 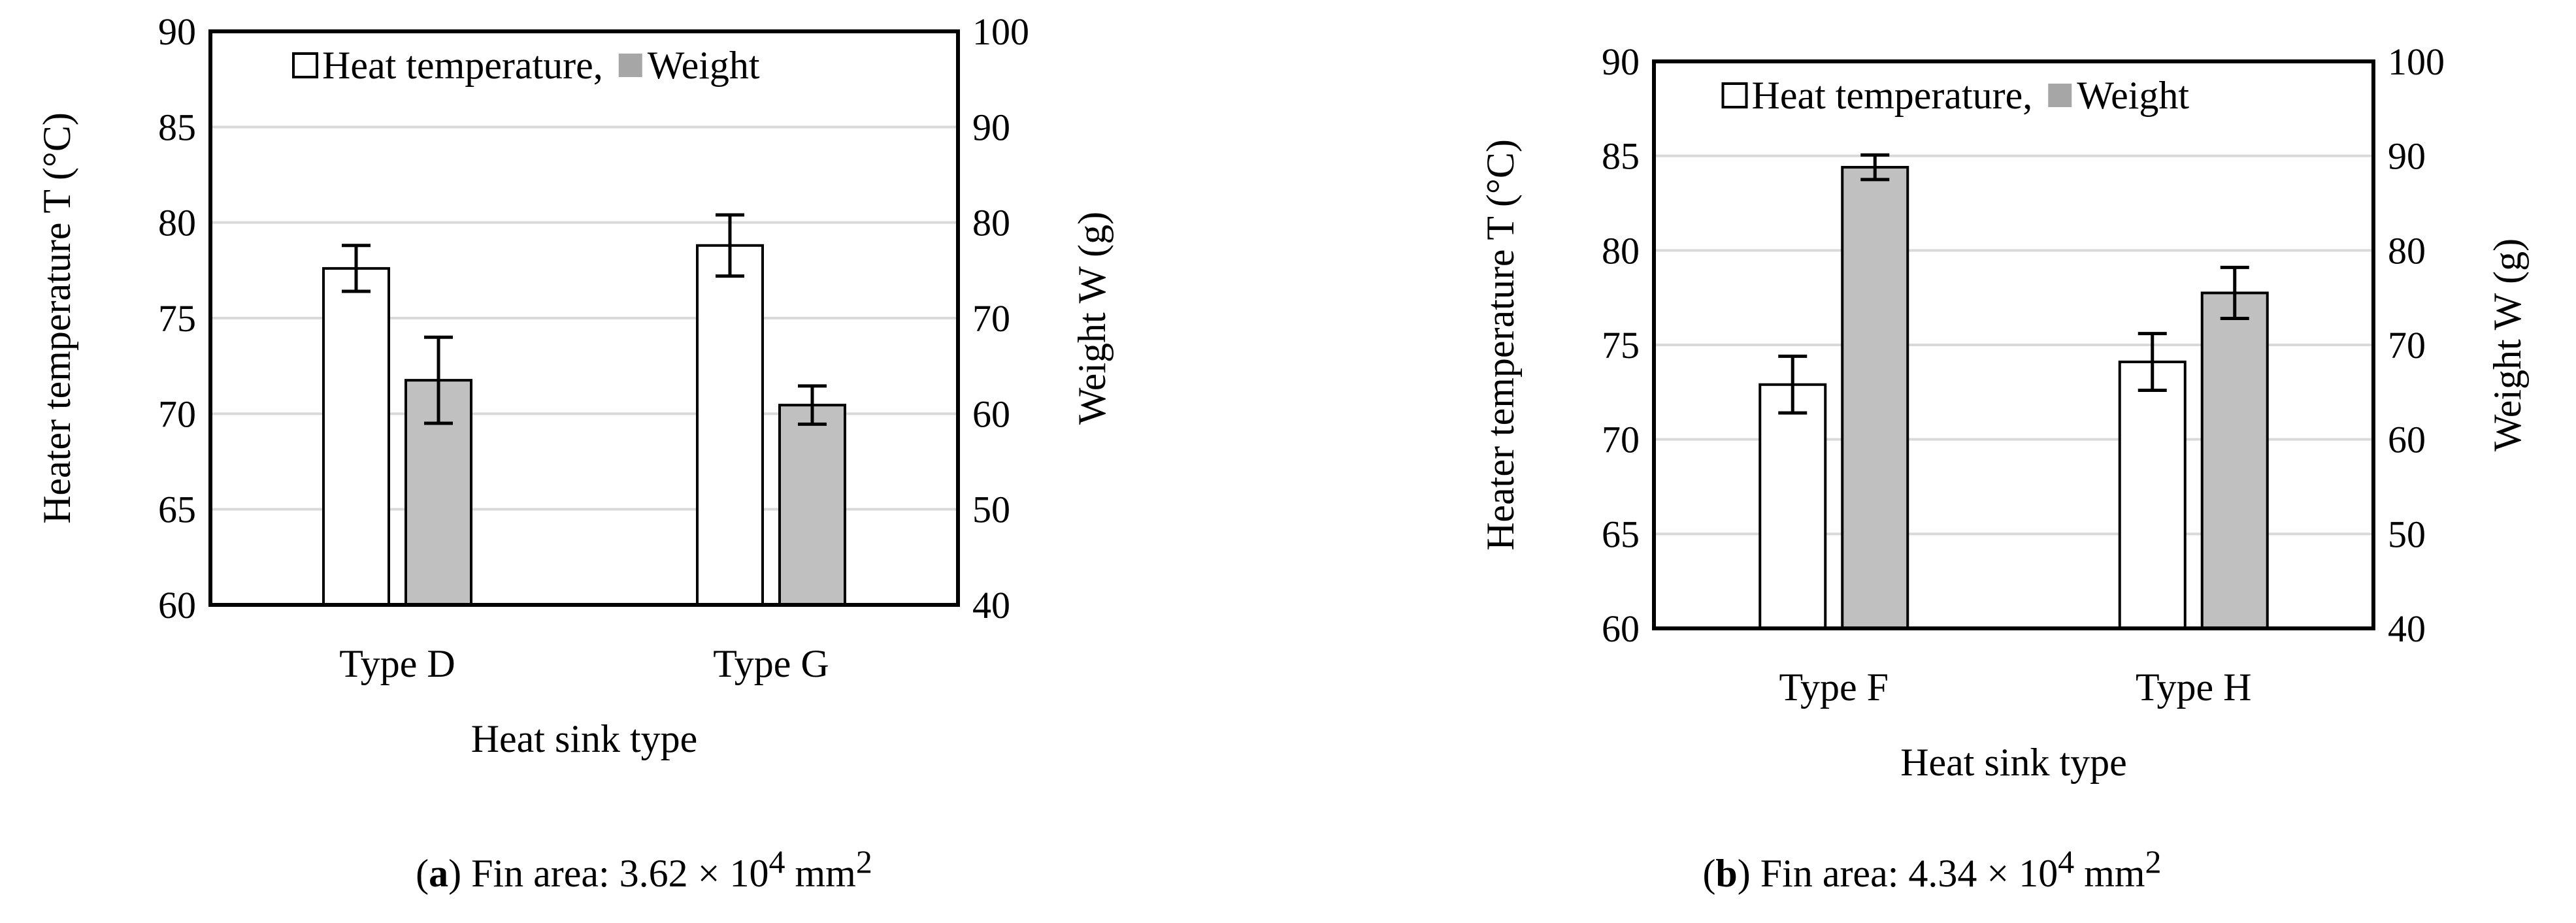 I want to click on caption-b: (b) Fin area: 4.34 × 104 mm2, so click(x=1932, y=869).